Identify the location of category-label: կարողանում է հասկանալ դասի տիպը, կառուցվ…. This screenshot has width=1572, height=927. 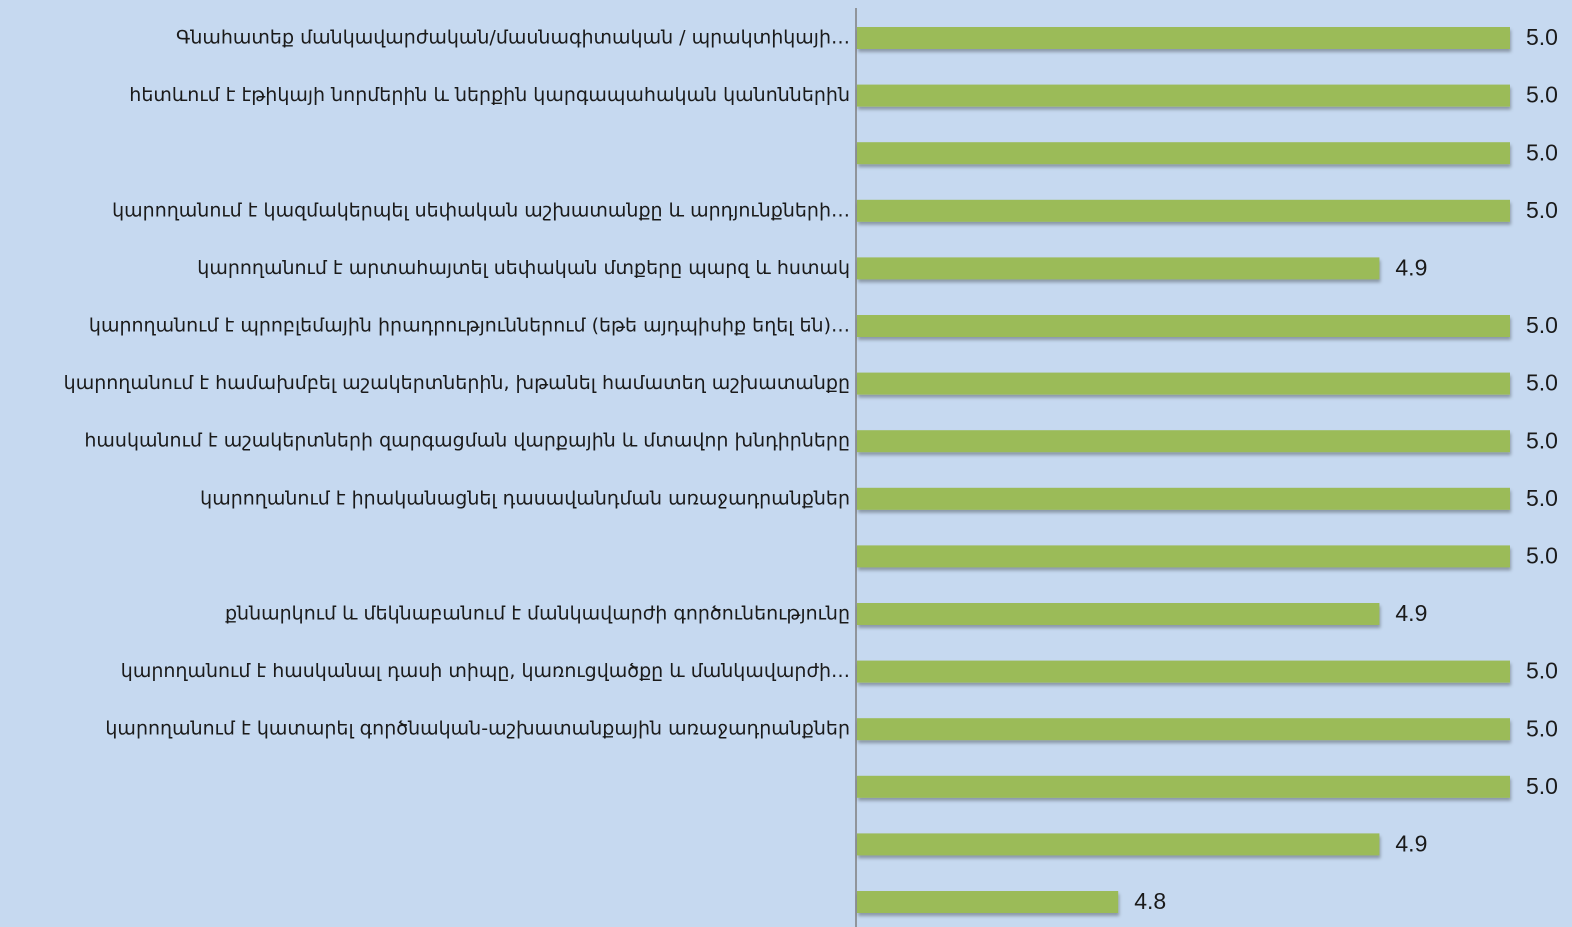
(485, 671).